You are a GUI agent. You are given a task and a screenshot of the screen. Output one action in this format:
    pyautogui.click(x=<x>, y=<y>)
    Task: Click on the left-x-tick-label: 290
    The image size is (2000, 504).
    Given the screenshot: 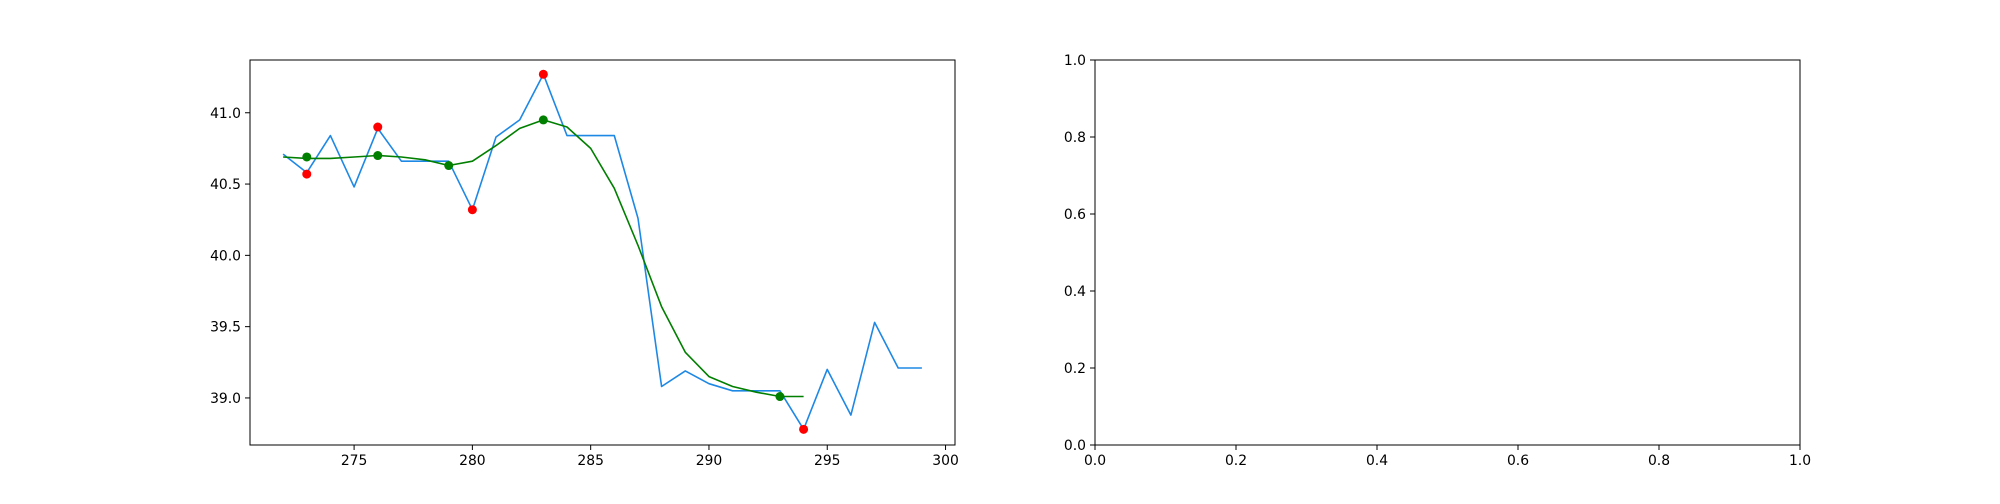 What is the action you would take?
    pyautogui.click(x=709, y=461)
    